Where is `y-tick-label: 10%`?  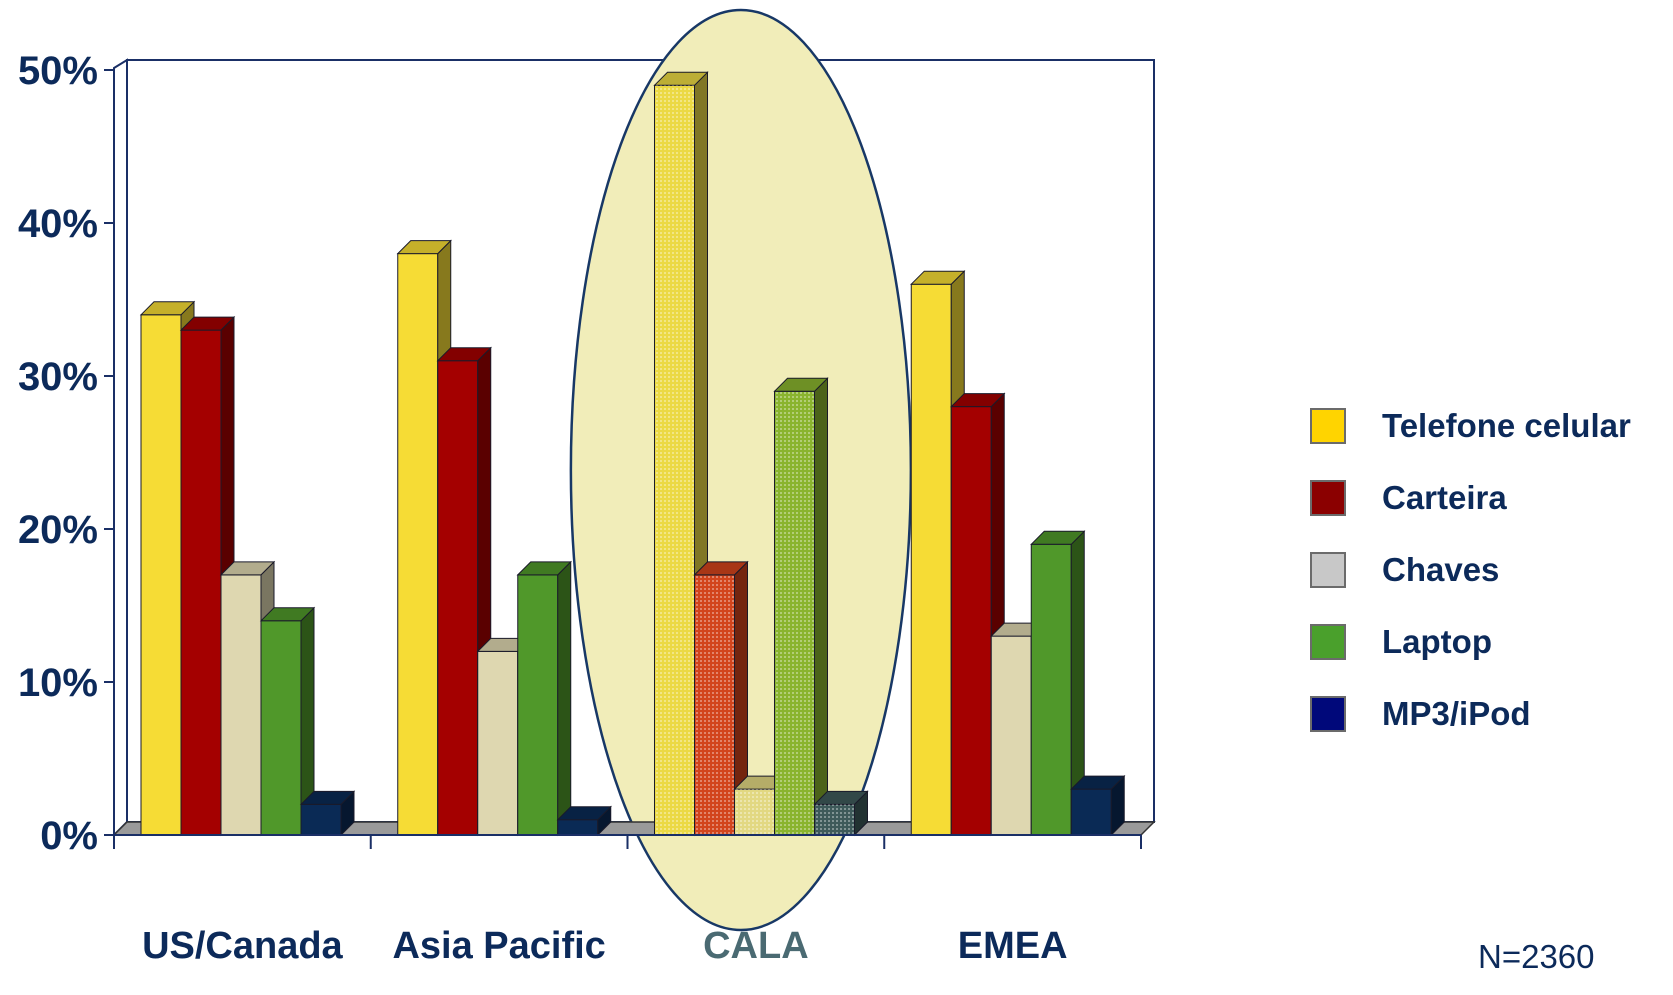 y-tick-label: 10% is located at coordinates (58, 683).